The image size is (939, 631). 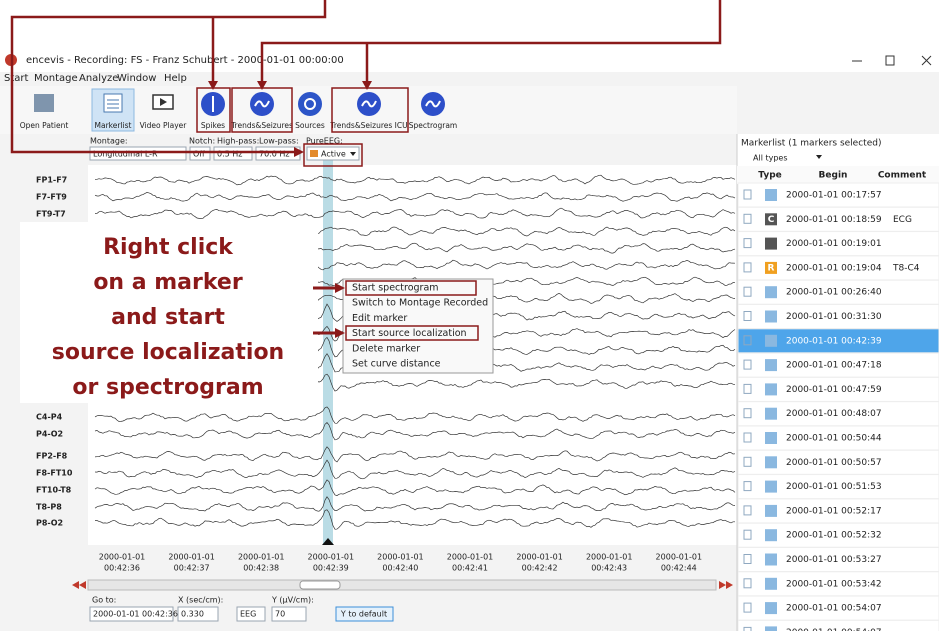 What do you see at coordinates (396, 364) in the screenshot?
I see `context-item: Set curve distance` at bounding box center [396, 364].